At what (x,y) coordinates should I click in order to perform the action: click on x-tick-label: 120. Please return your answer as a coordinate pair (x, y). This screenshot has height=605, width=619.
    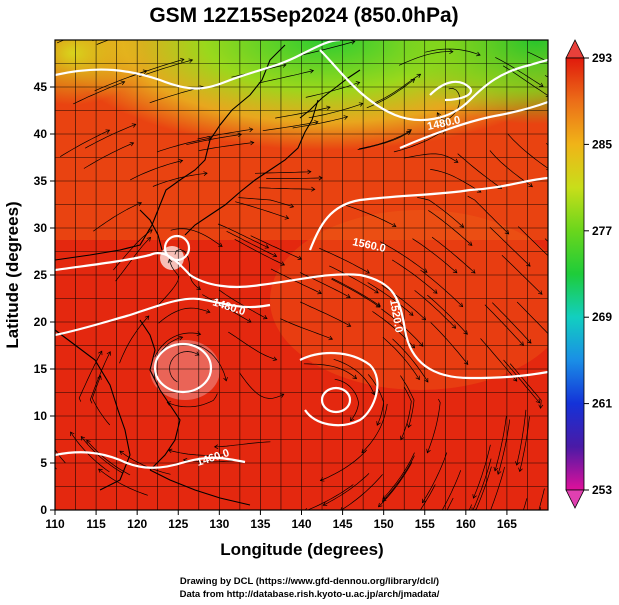
    Looking at the image, I should click on (137, 524).